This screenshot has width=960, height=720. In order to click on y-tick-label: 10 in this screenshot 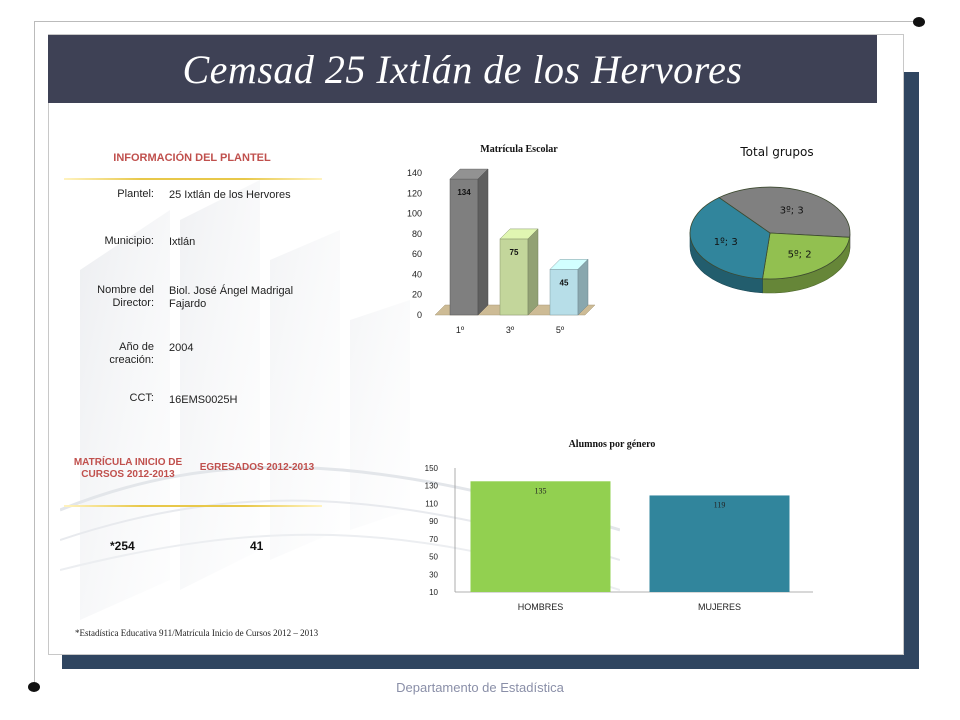, I will do `click(433, 592)`.